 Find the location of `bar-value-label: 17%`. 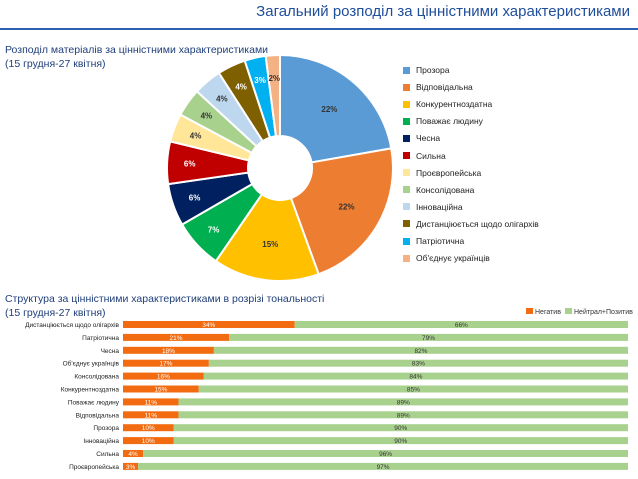

bar-value-label: 17% is located at coordinates (165, 364).